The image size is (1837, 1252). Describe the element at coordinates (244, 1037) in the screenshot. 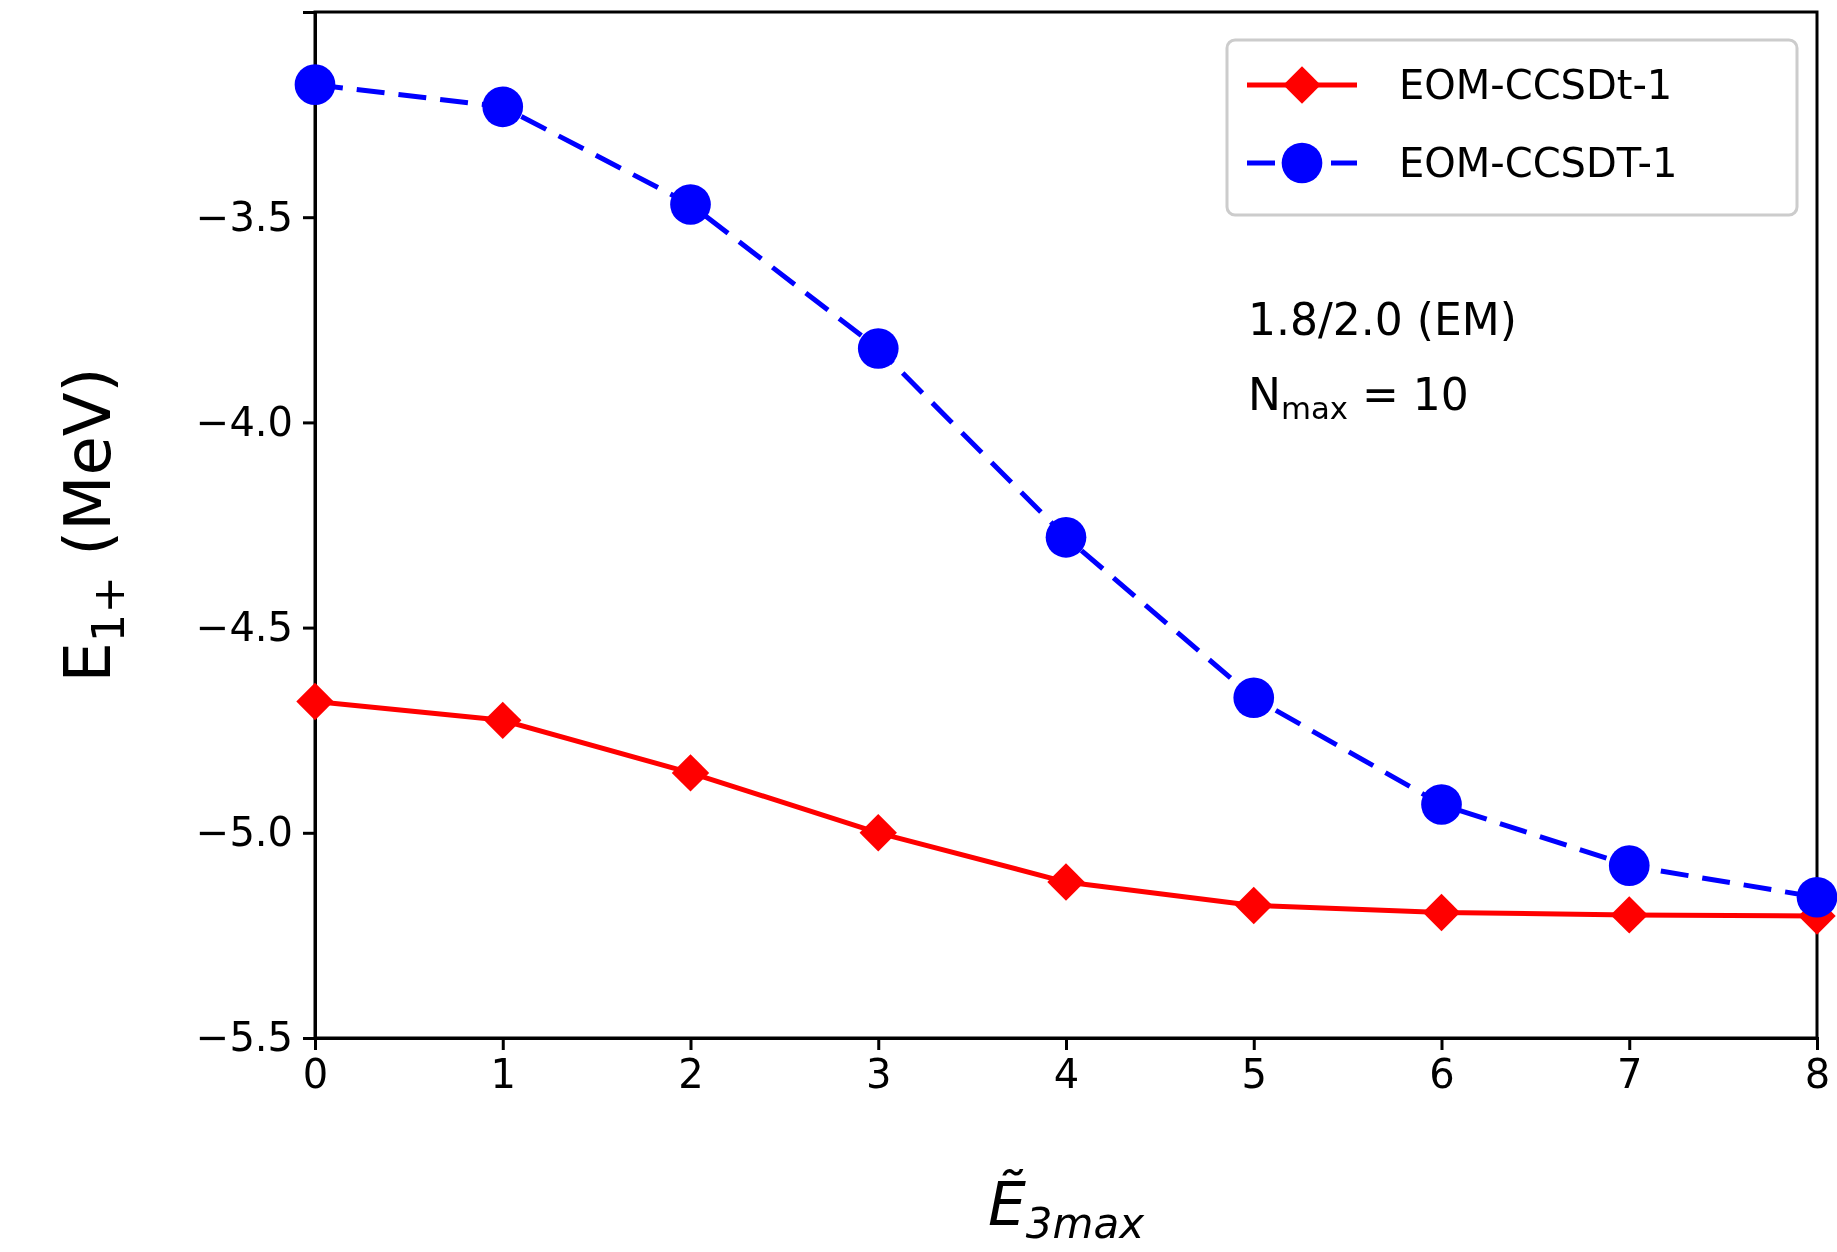

I see `y-tick-label: −5.5` at that location.